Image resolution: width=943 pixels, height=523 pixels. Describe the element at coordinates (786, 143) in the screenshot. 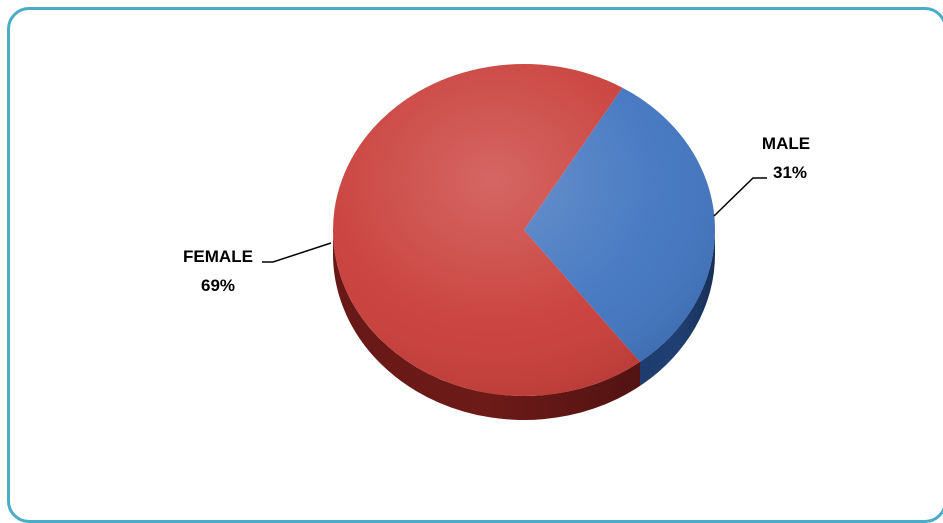

I see `slice-label-male-name: MALE` at that location.